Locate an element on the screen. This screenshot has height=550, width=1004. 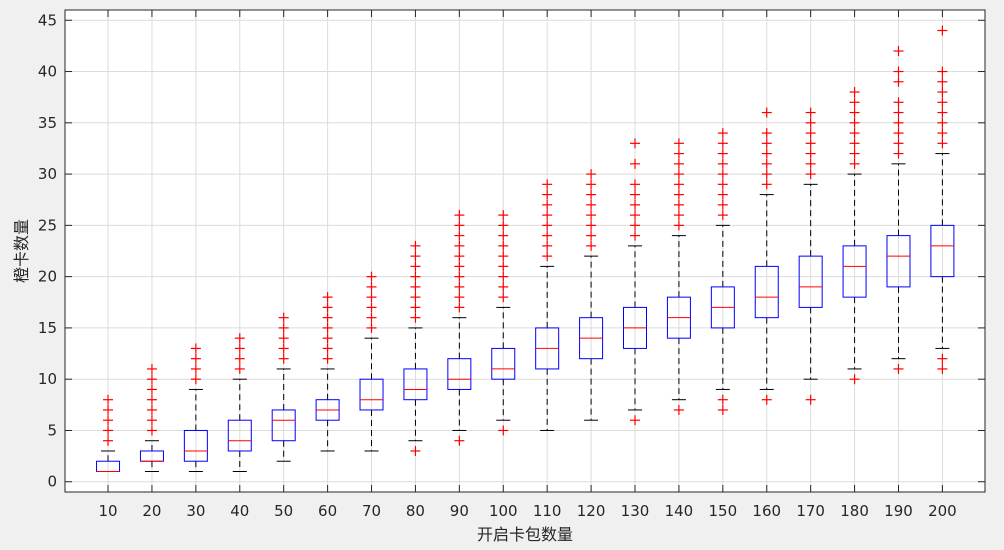
x-tick-label: 50 is located at coordinates (283, 511).